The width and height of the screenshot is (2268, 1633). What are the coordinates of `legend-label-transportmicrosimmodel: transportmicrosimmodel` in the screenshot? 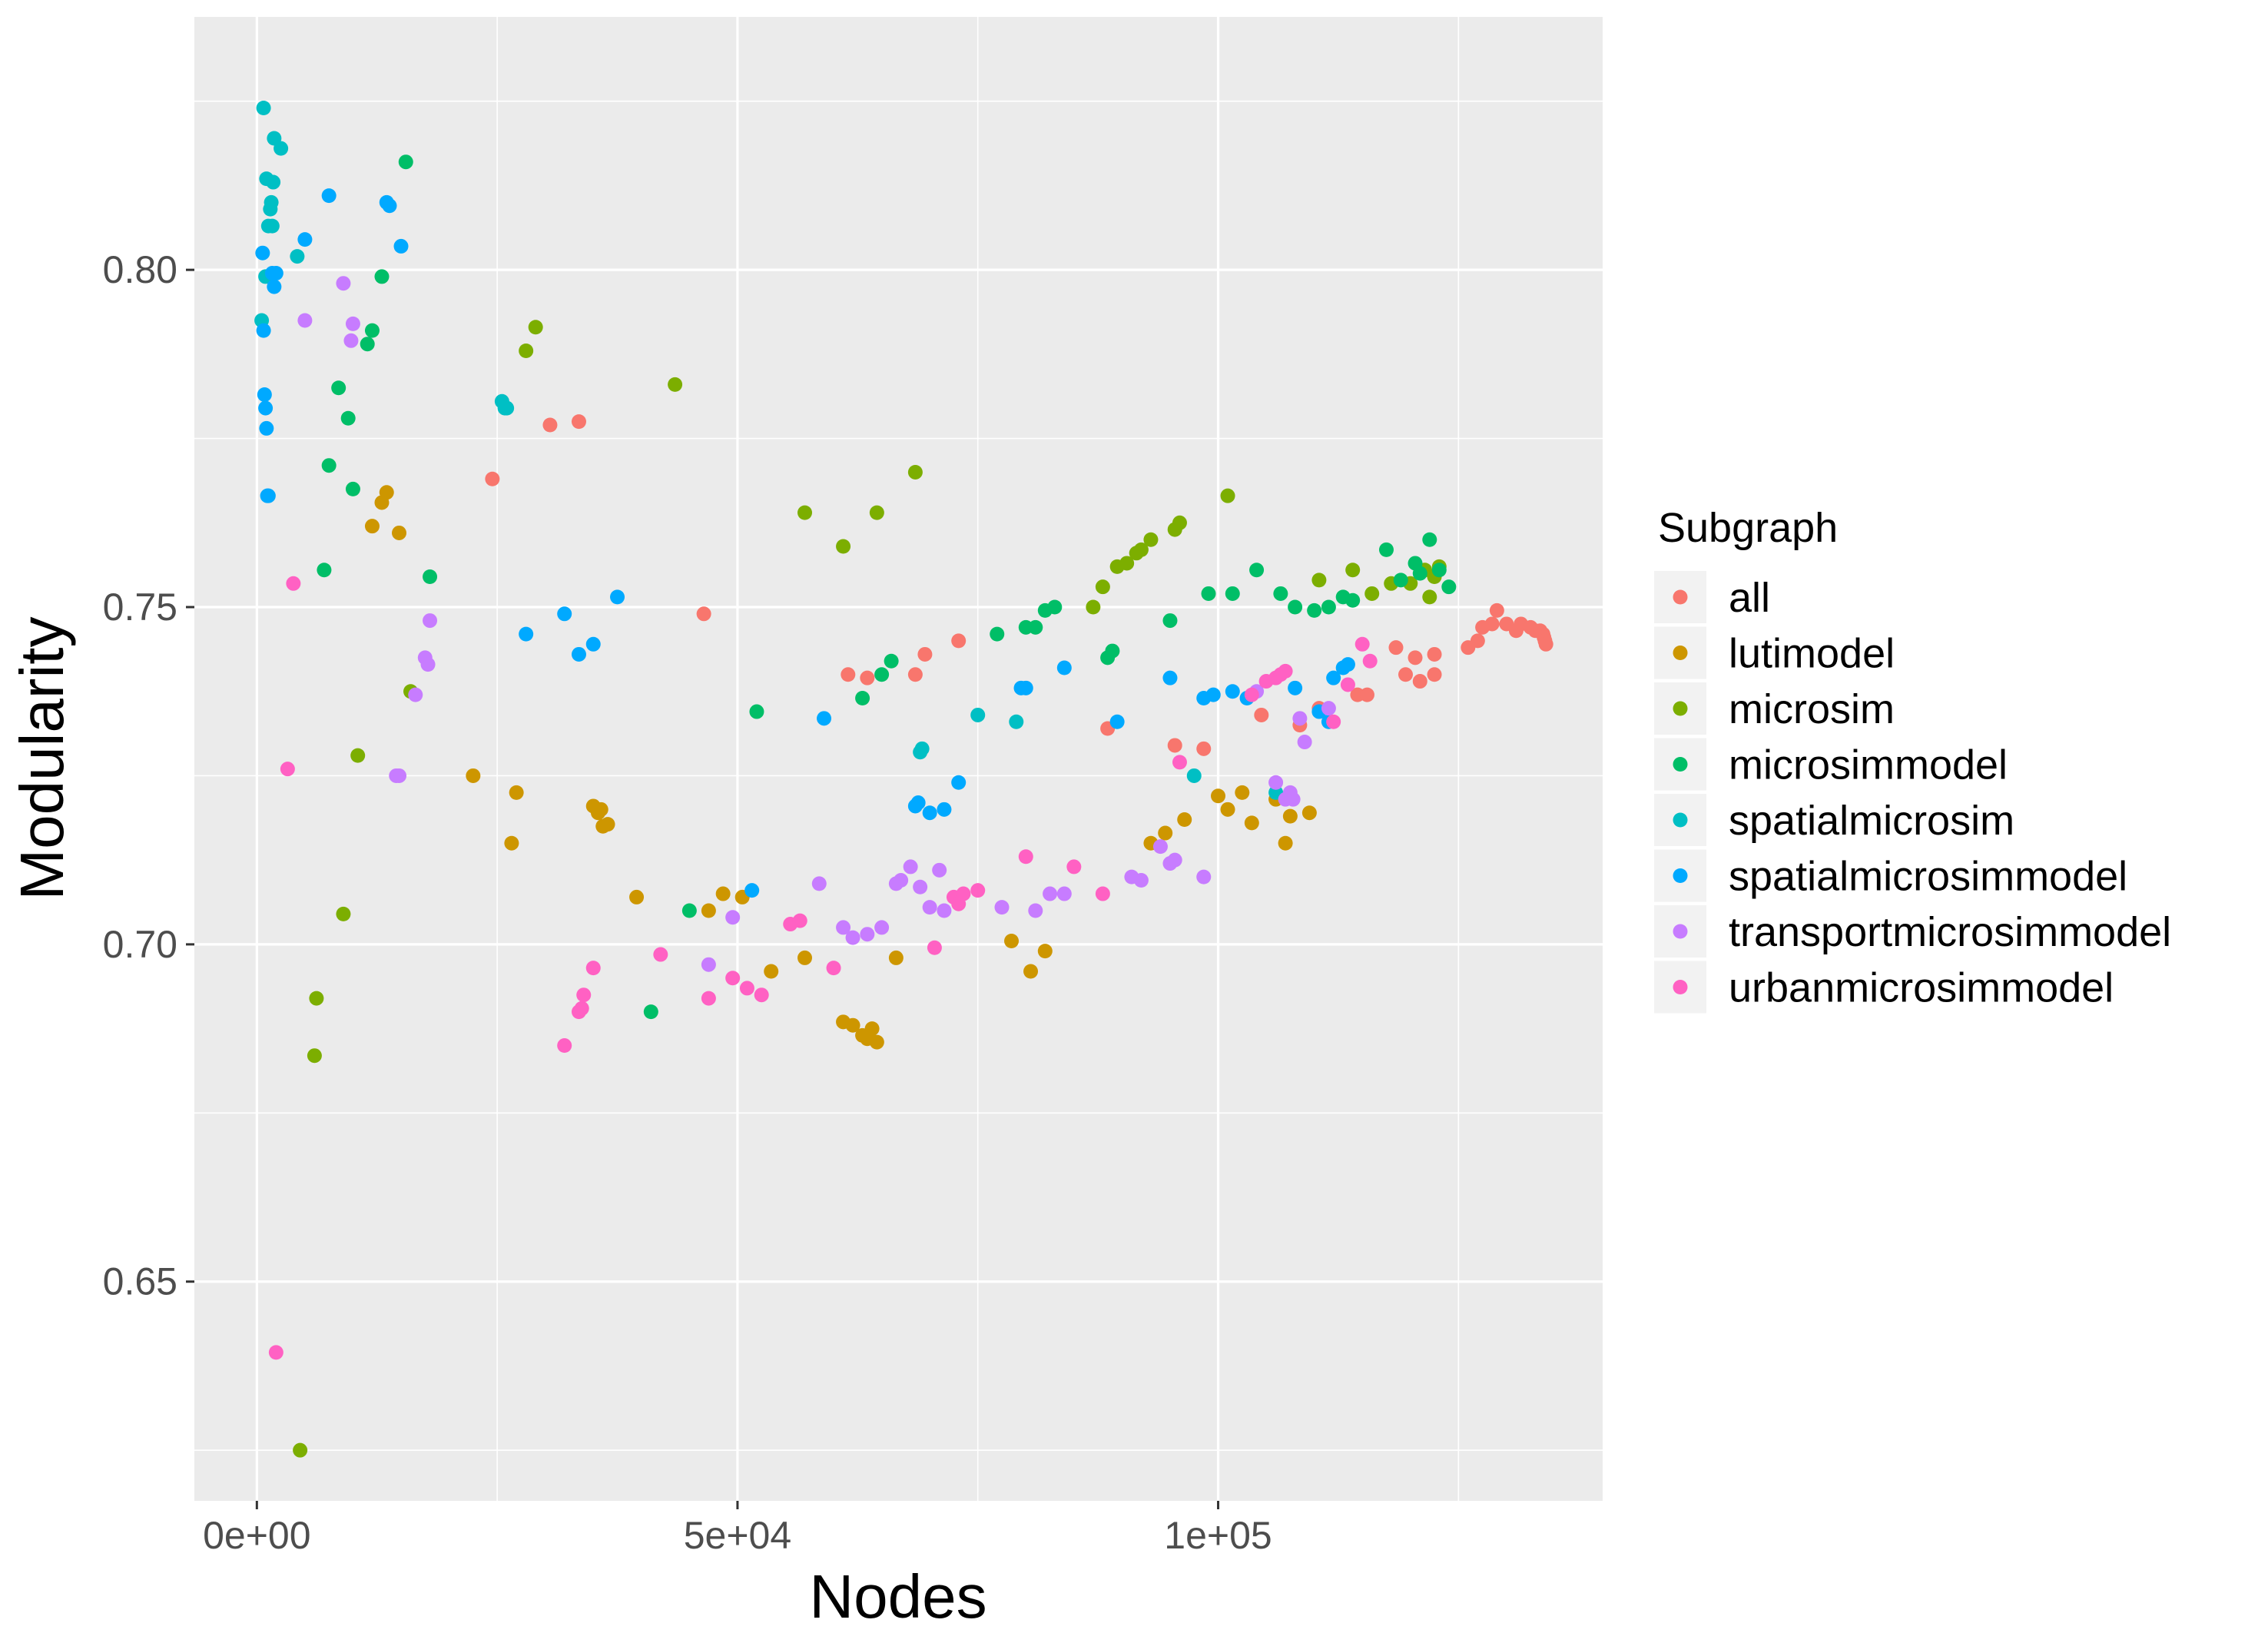 It's located at (1950, 932).